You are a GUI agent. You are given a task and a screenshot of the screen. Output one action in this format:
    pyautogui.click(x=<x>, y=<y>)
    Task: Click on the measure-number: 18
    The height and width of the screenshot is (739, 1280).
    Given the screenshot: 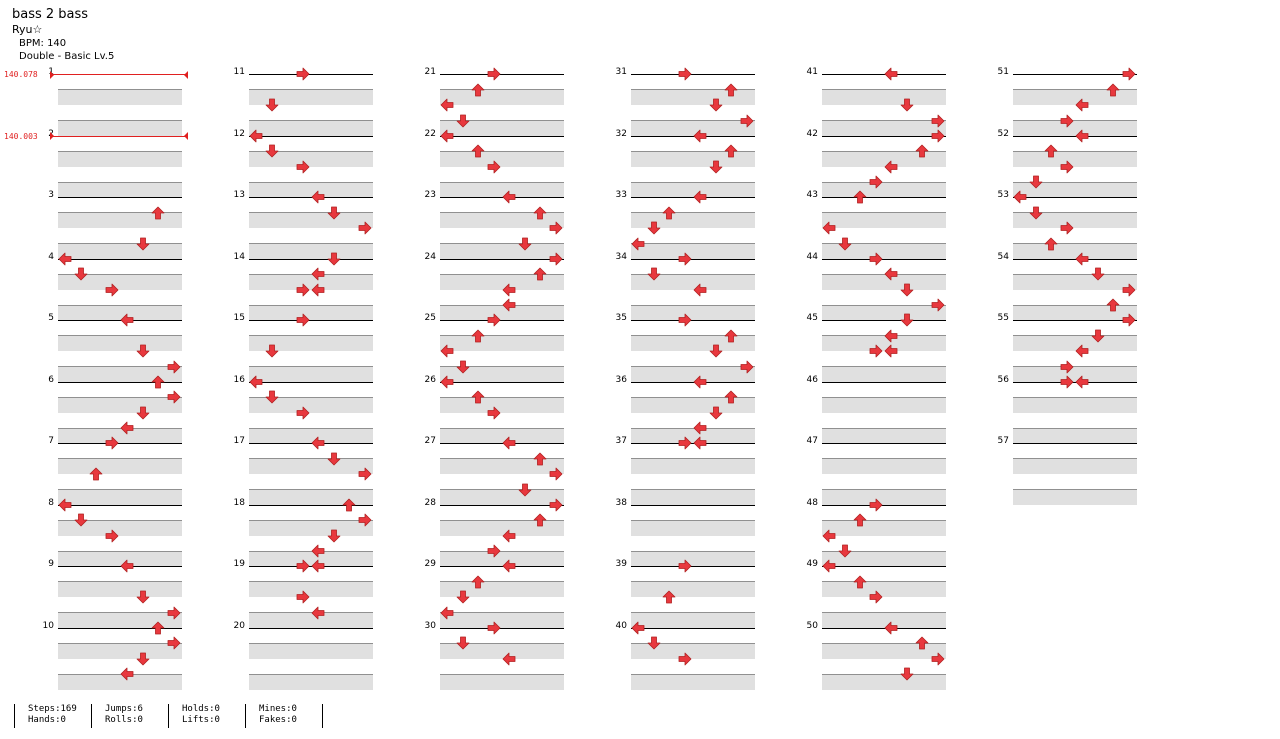 What is the action you would take?
    pyautogui.click(x=239, y=502)
    